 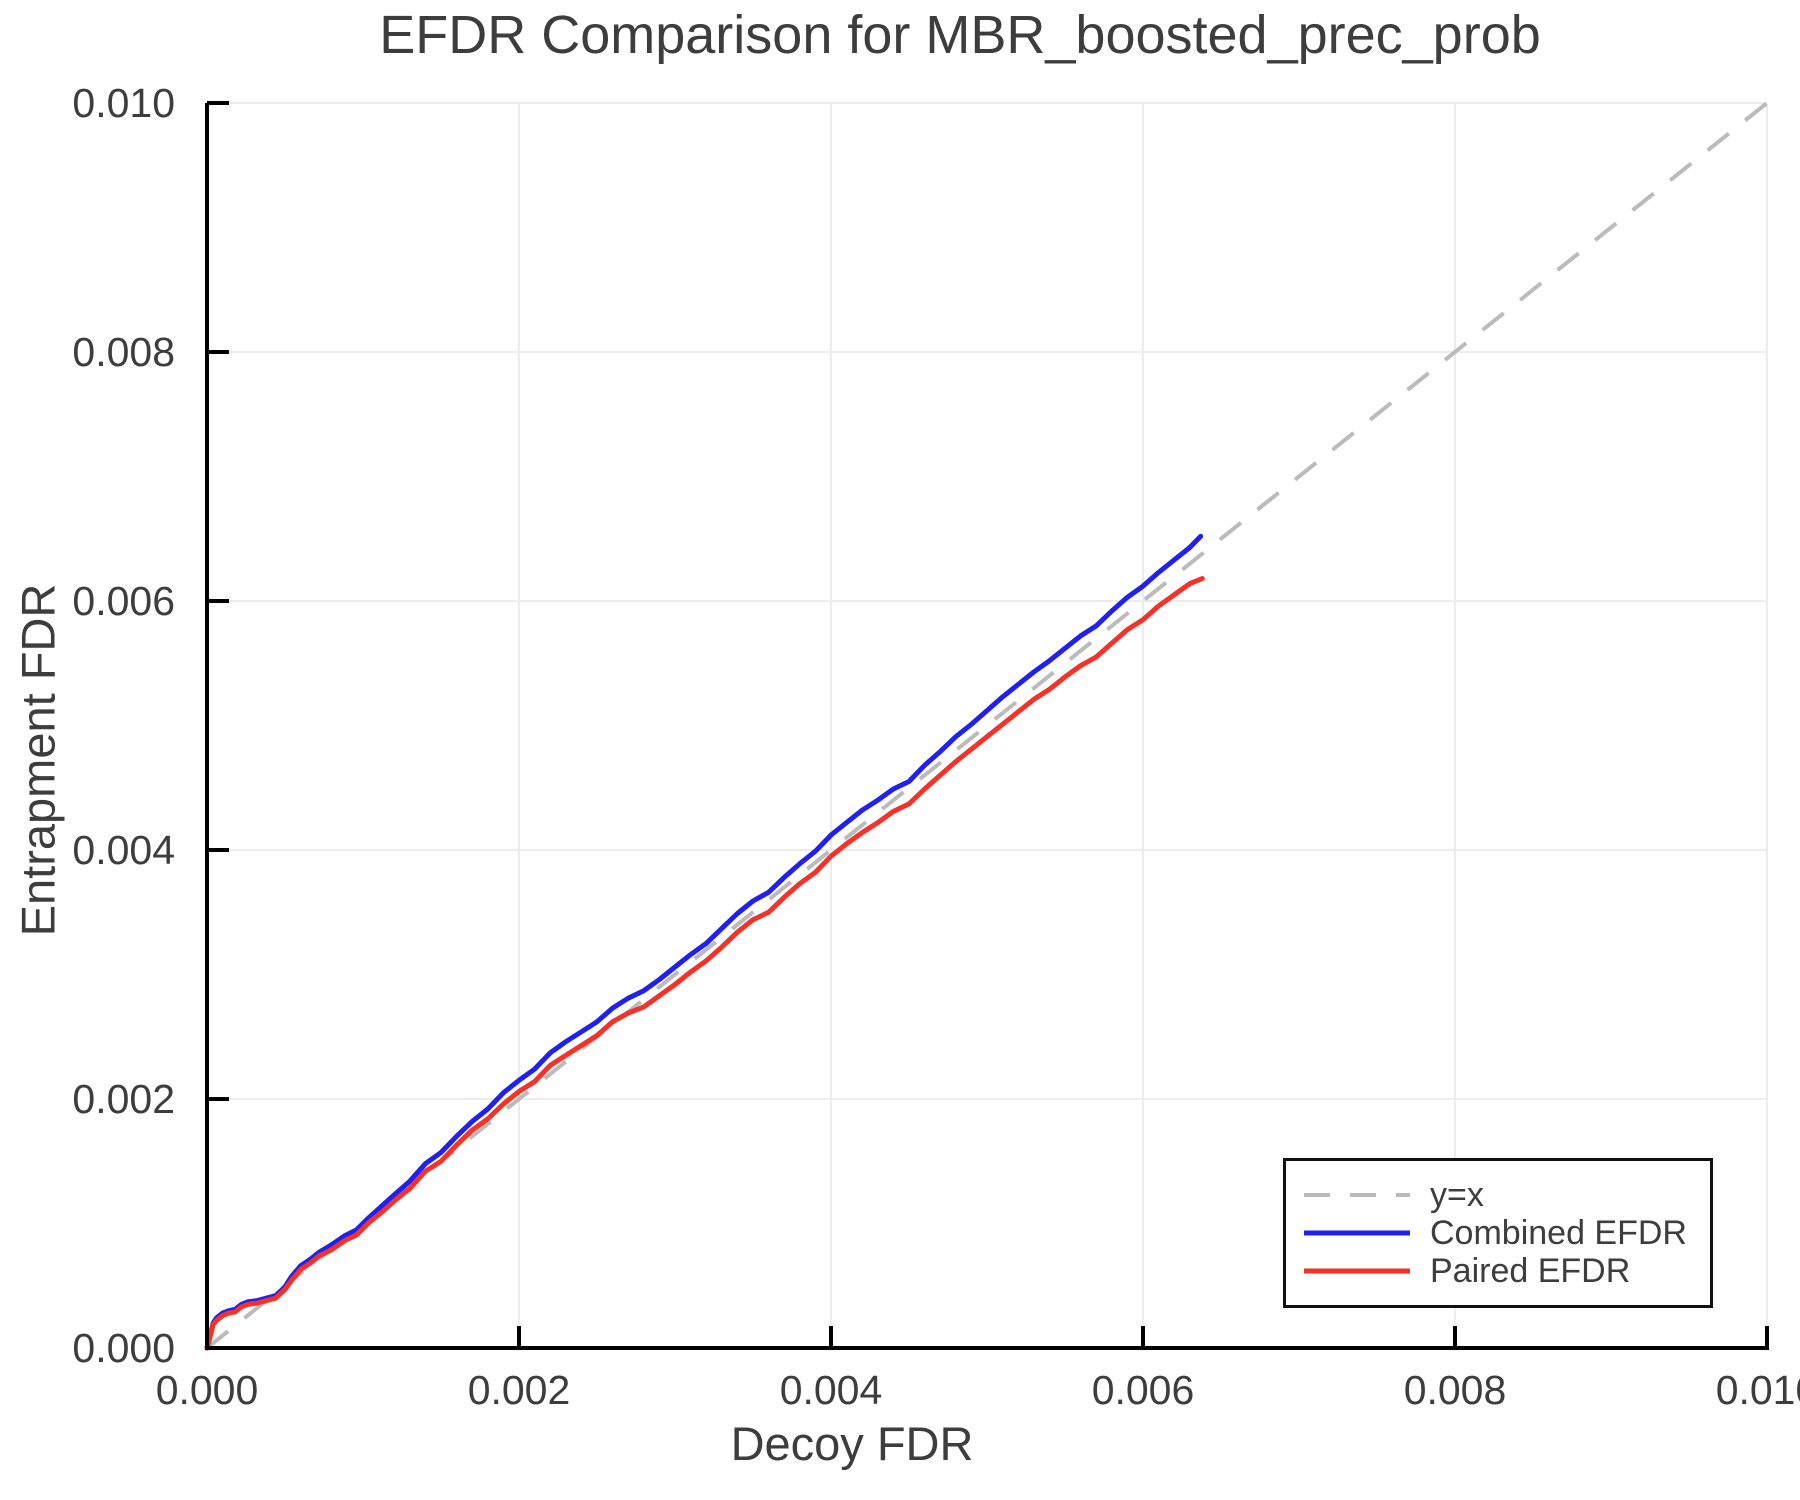 I want to click on y-tick-label: 0.000, so click(x=123, y=1348).